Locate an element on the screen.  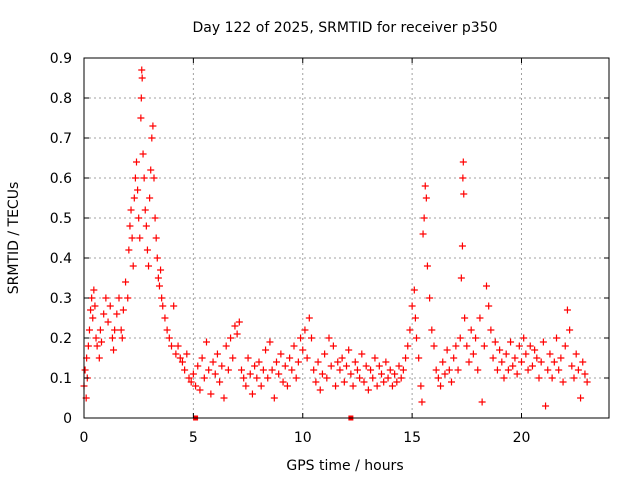
x-tick-label: 10 is located at coordinates (303, 438).